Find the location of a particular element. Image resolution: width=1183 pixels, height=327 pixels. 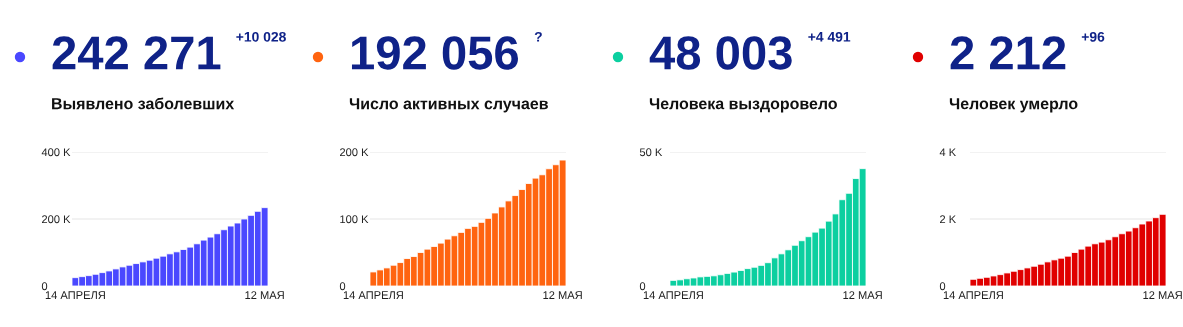

y-tick-label: 2 K is located at coordinates (948, 219).